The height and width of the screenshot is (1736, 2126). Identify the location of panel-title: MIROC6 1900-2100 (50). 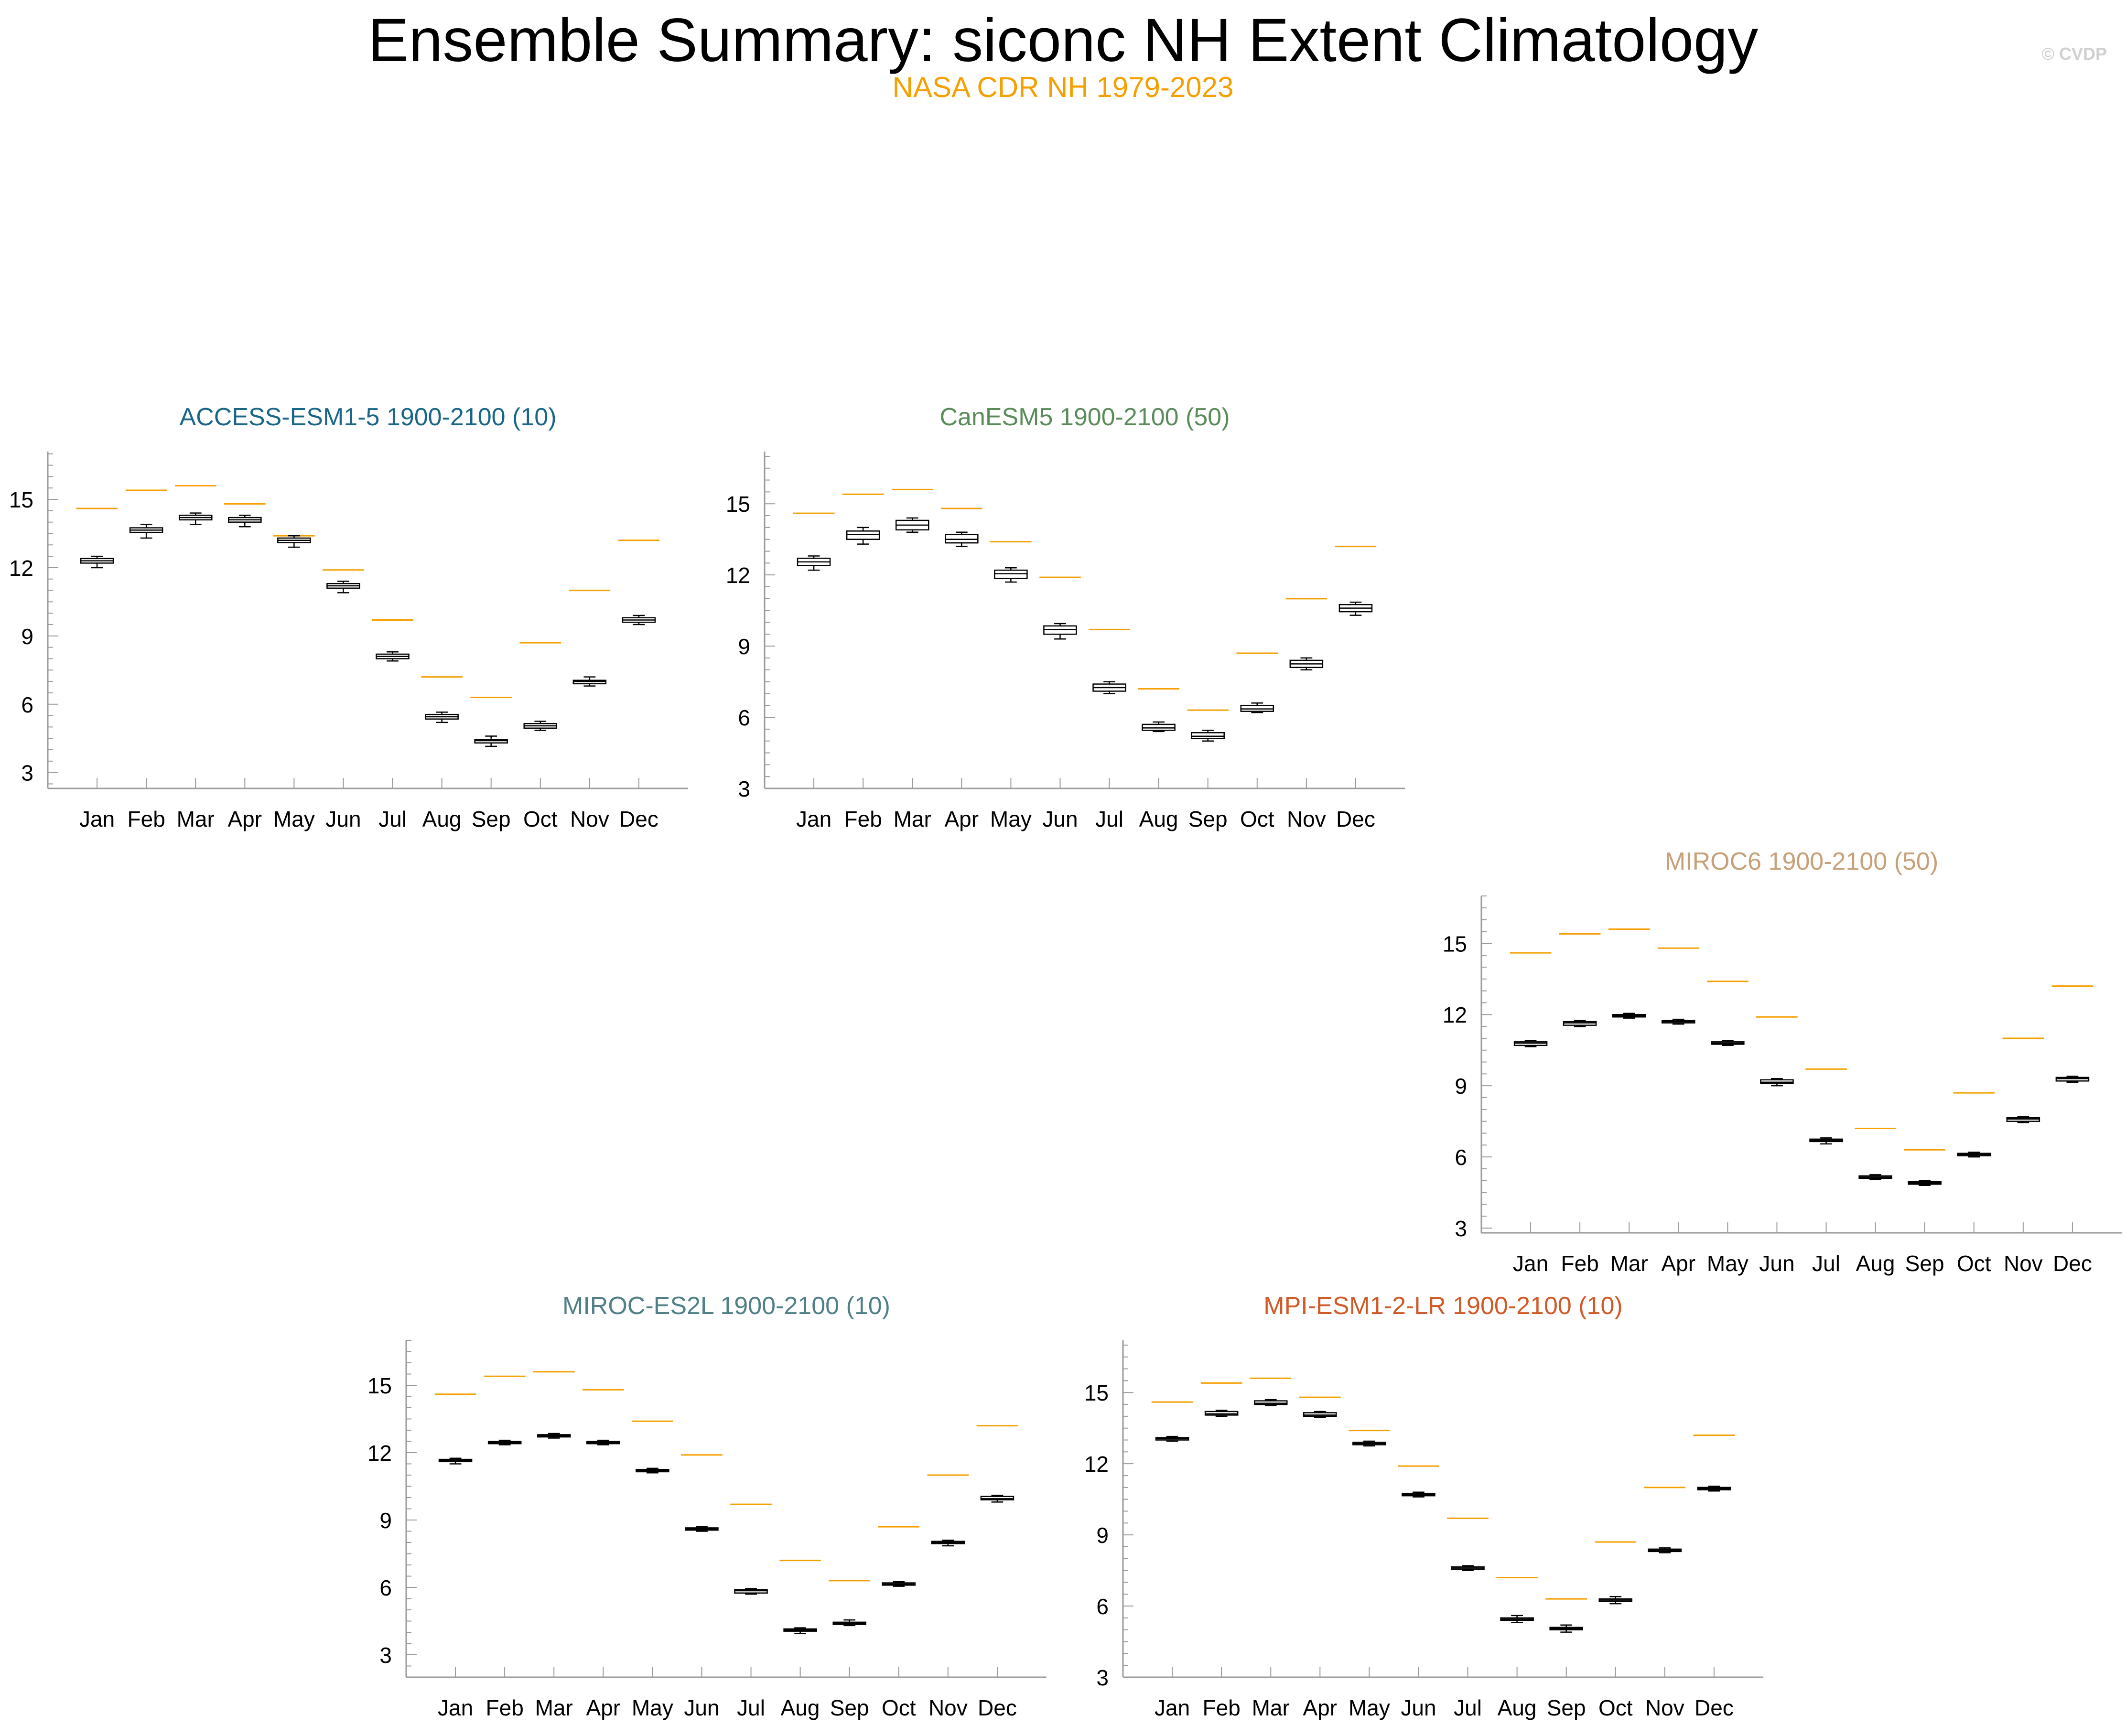
(1801, 861).